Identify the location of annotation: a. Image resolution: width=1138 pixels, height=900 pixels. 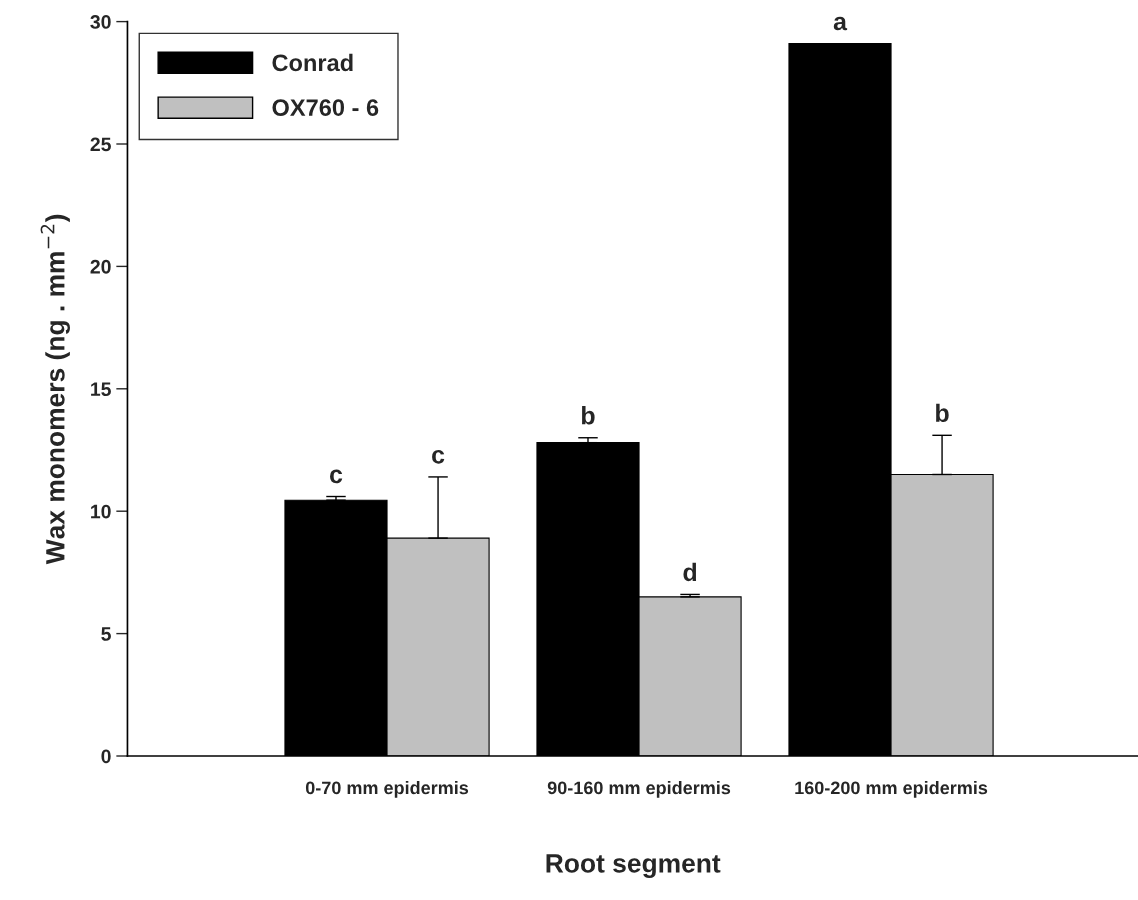
(840, 23).